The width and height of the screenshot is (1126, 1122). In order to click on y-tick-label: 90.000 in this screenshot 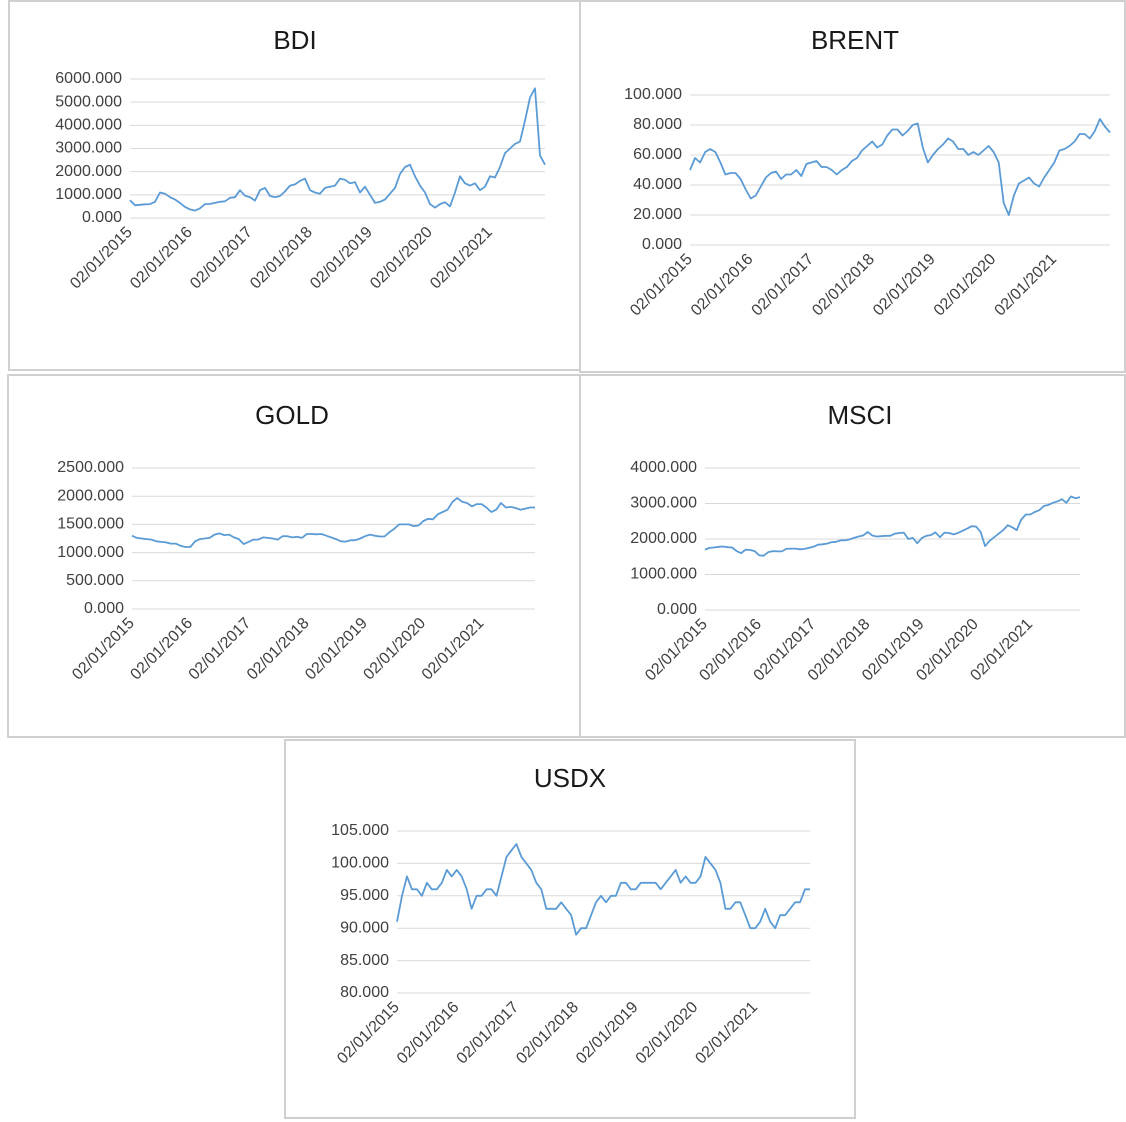, I will do `click(364, 927)`.